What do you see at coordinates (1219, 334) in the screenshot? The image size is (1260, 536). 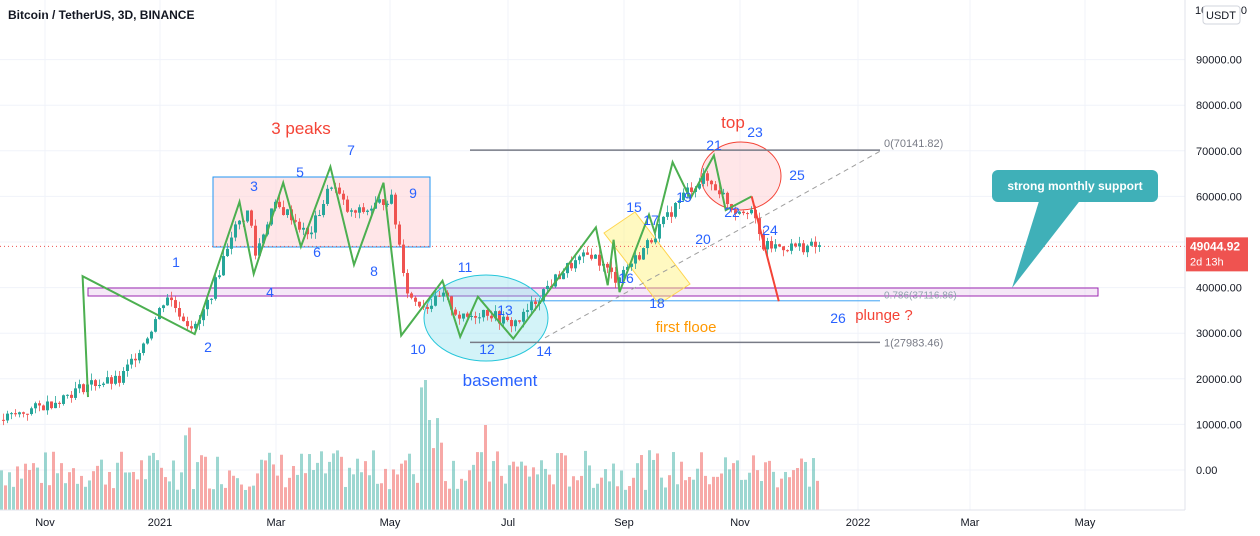 I see `price-axis-label: 30000.00` at bounding box center [1219, 334].